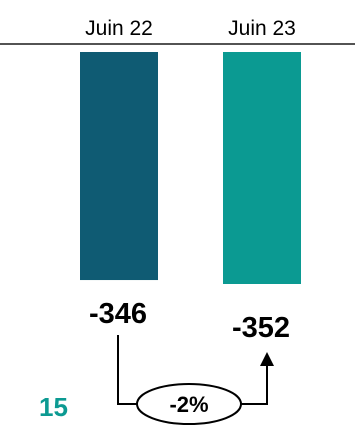 The image size is (355, 435). What do you see at coordinates (118, 314) in the screenshot?
I see `value-label-1: -346` at bounding box center [118, 314].